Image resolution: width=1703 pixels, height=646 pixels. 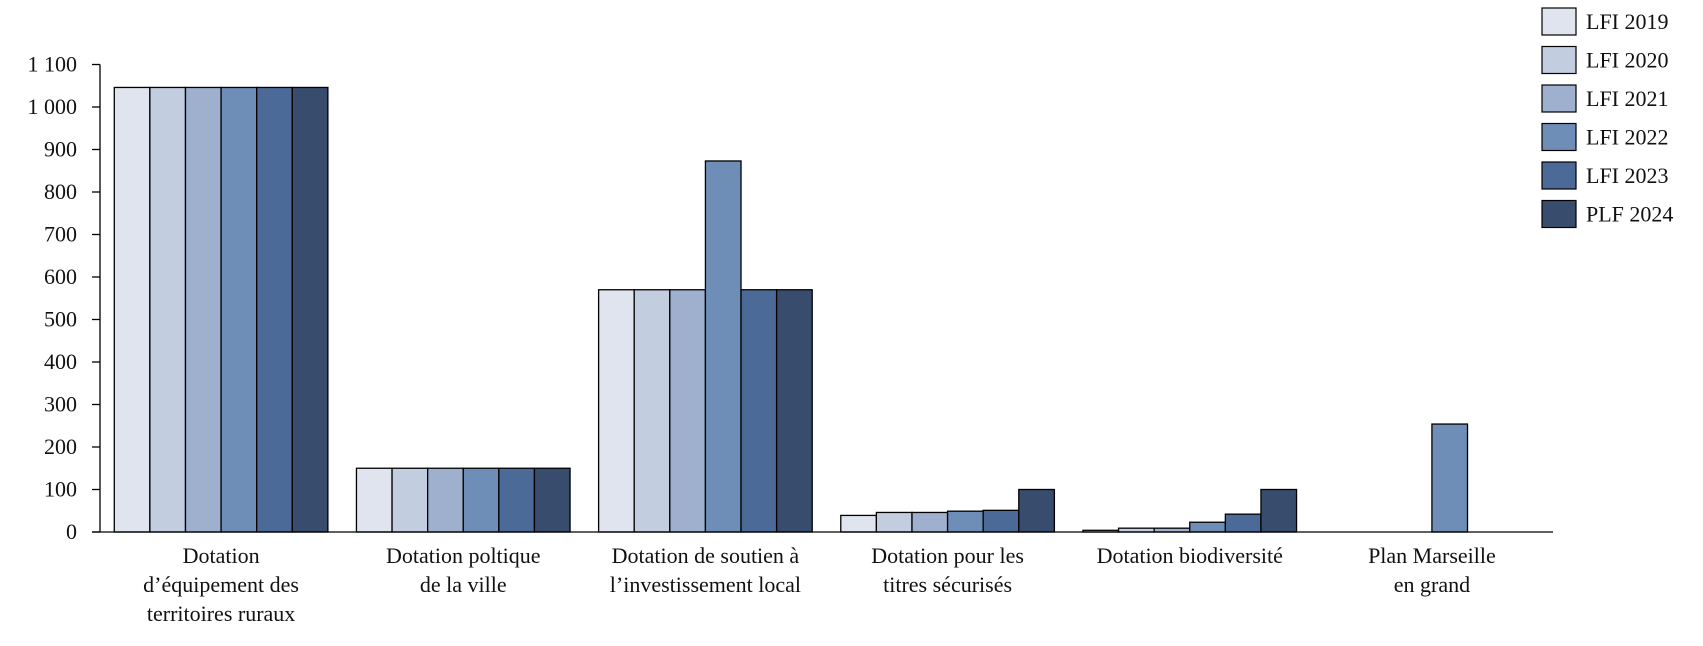 I want to click on x-tick-label: en grand, so click(x=1432, y=584).